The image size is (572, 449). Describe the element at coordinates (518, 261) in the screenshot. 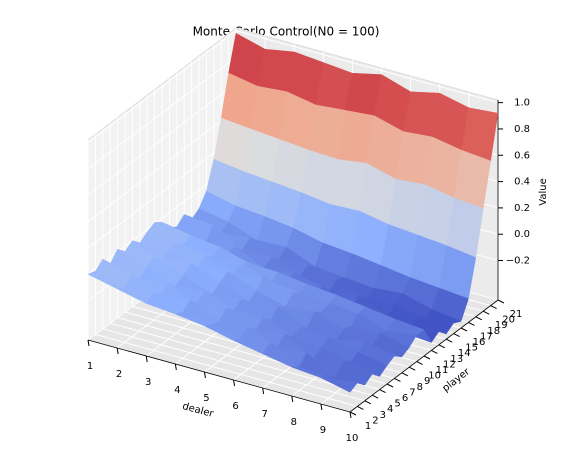

I see `z-tick-label: −0.2` at that location.